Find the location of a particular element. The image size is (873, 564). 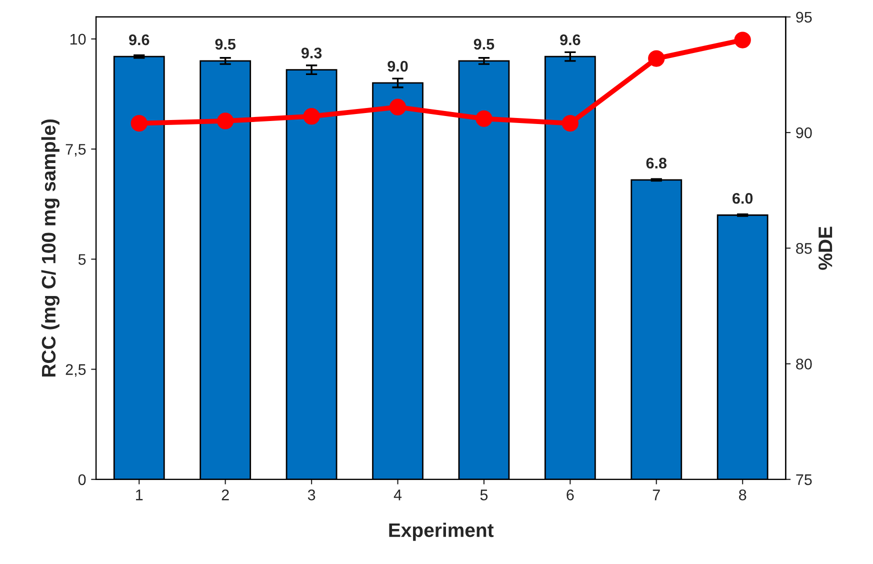

y-tick-label: 2,5 is located at coordinates (76, 370).